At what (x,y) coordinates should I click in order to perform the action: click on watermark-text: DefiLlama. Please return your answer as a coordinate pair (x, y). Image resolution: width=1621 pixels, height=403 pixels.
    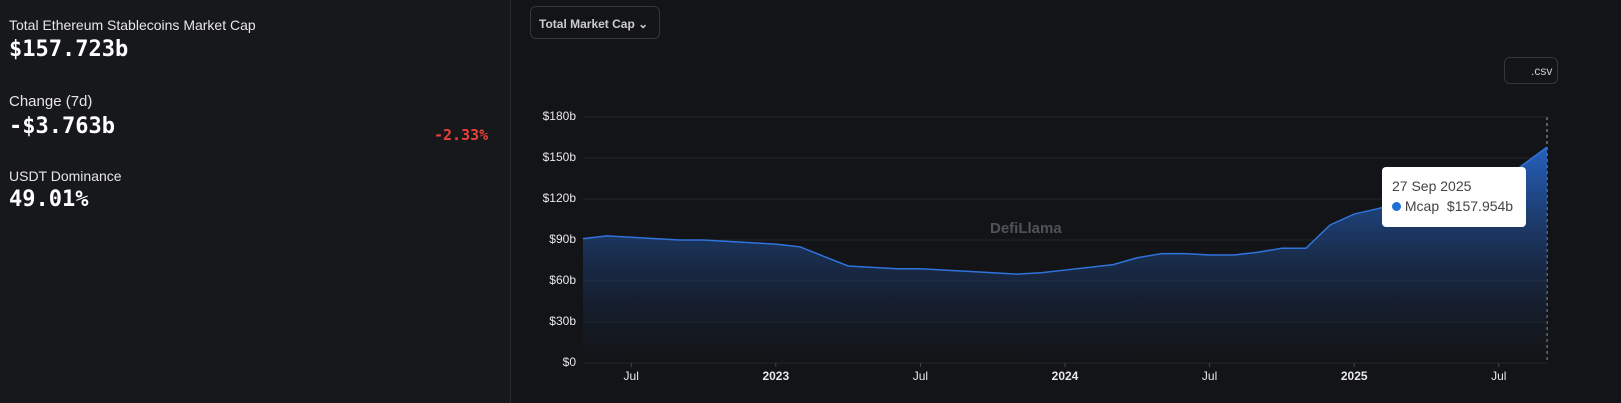
    Looking at the image, I should click on (1026, 228).